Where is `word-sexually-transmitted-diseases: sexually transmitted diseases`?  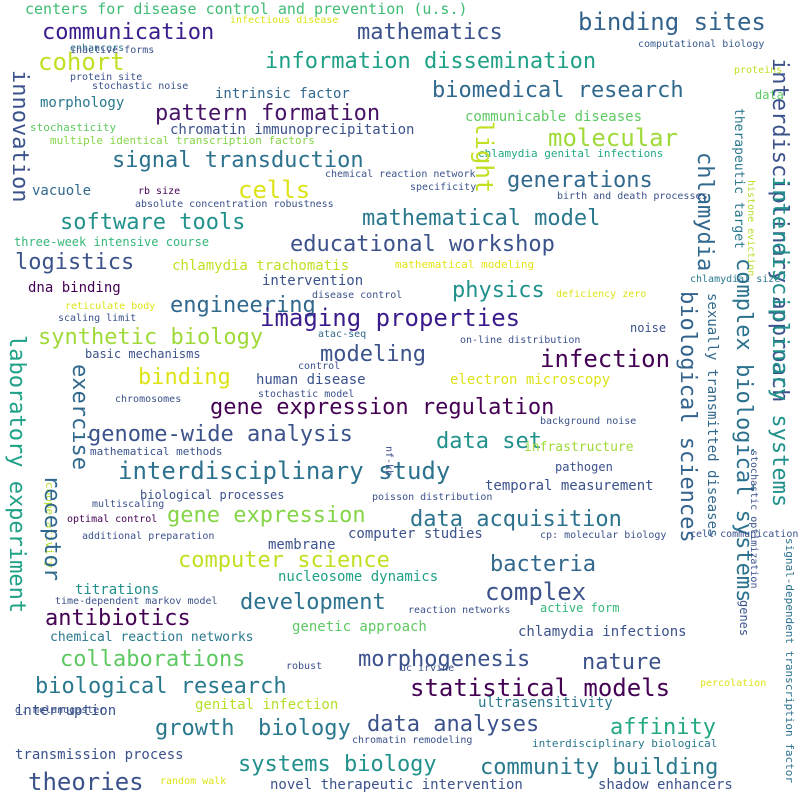
word-sexually-transmitted-diseases: sexually transmitted diseases is located at coordinates (712, 415).